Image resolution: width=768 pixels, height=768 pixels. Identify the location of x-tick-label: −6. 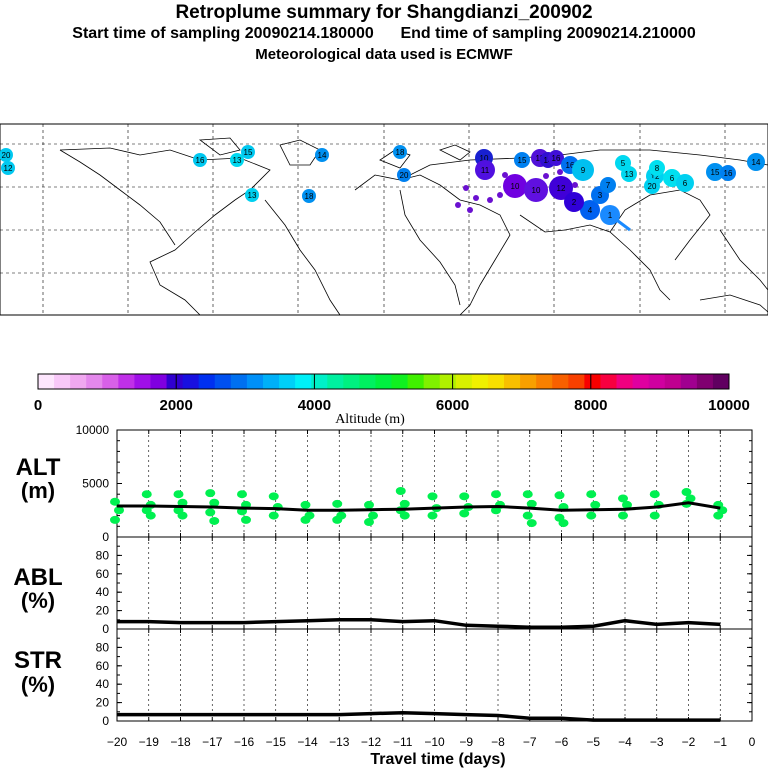
(562, 742).